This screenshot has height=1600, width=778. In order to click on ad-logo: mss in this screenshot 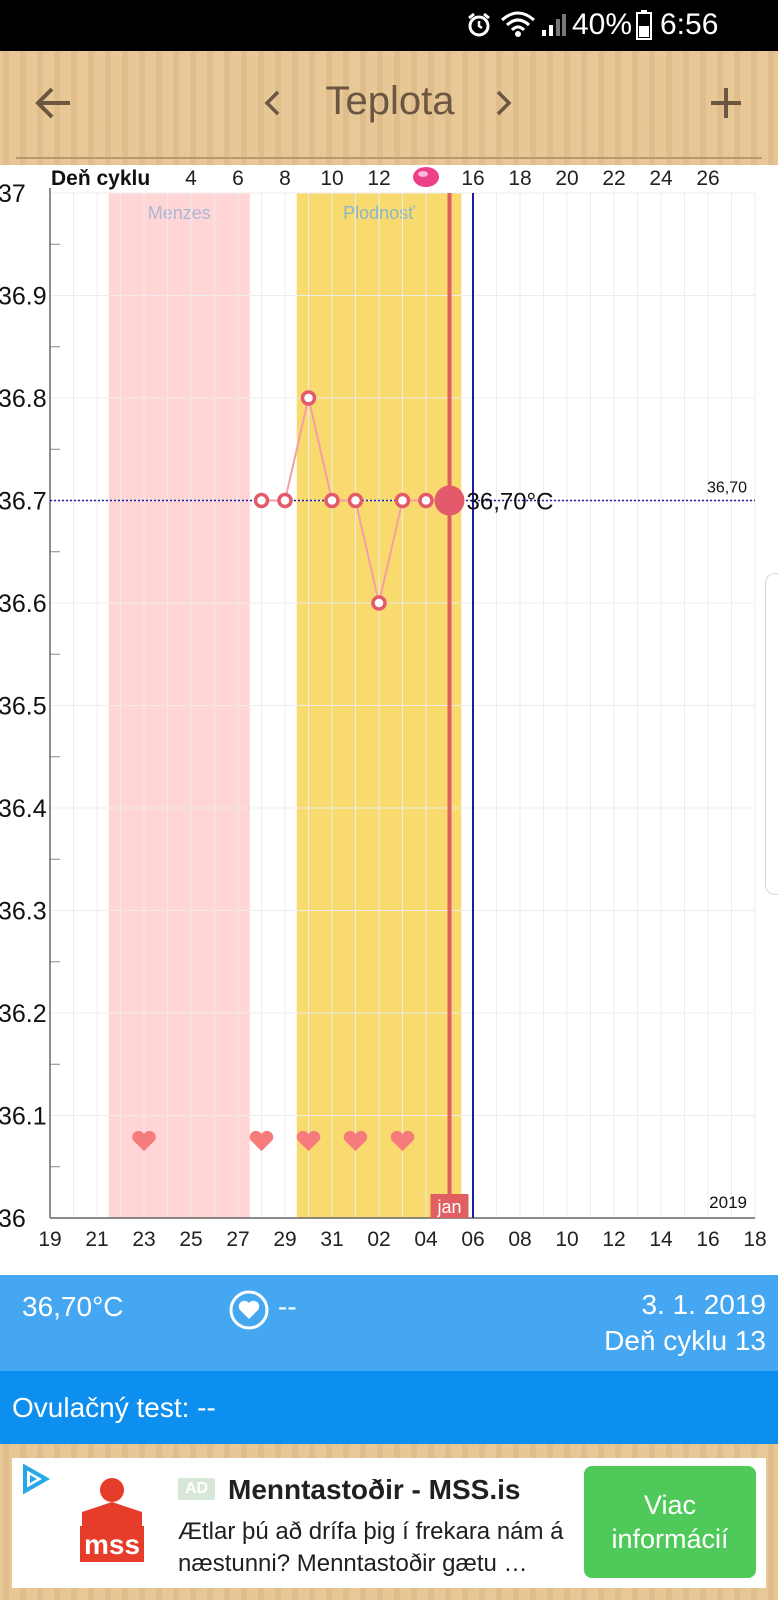, I will do `click(112, 1520)`.